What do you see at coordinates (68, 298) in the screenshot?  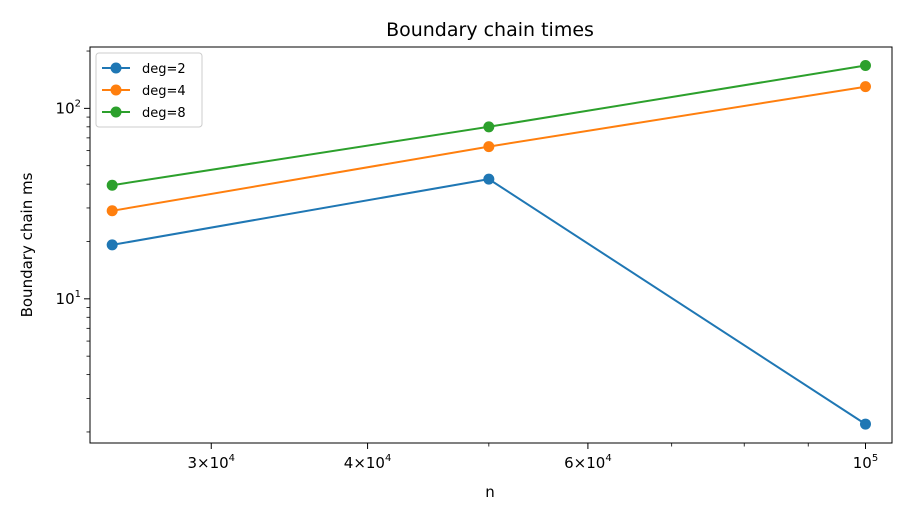 I see `y-tick-label: 10¹` at bounding box center [68, 298].